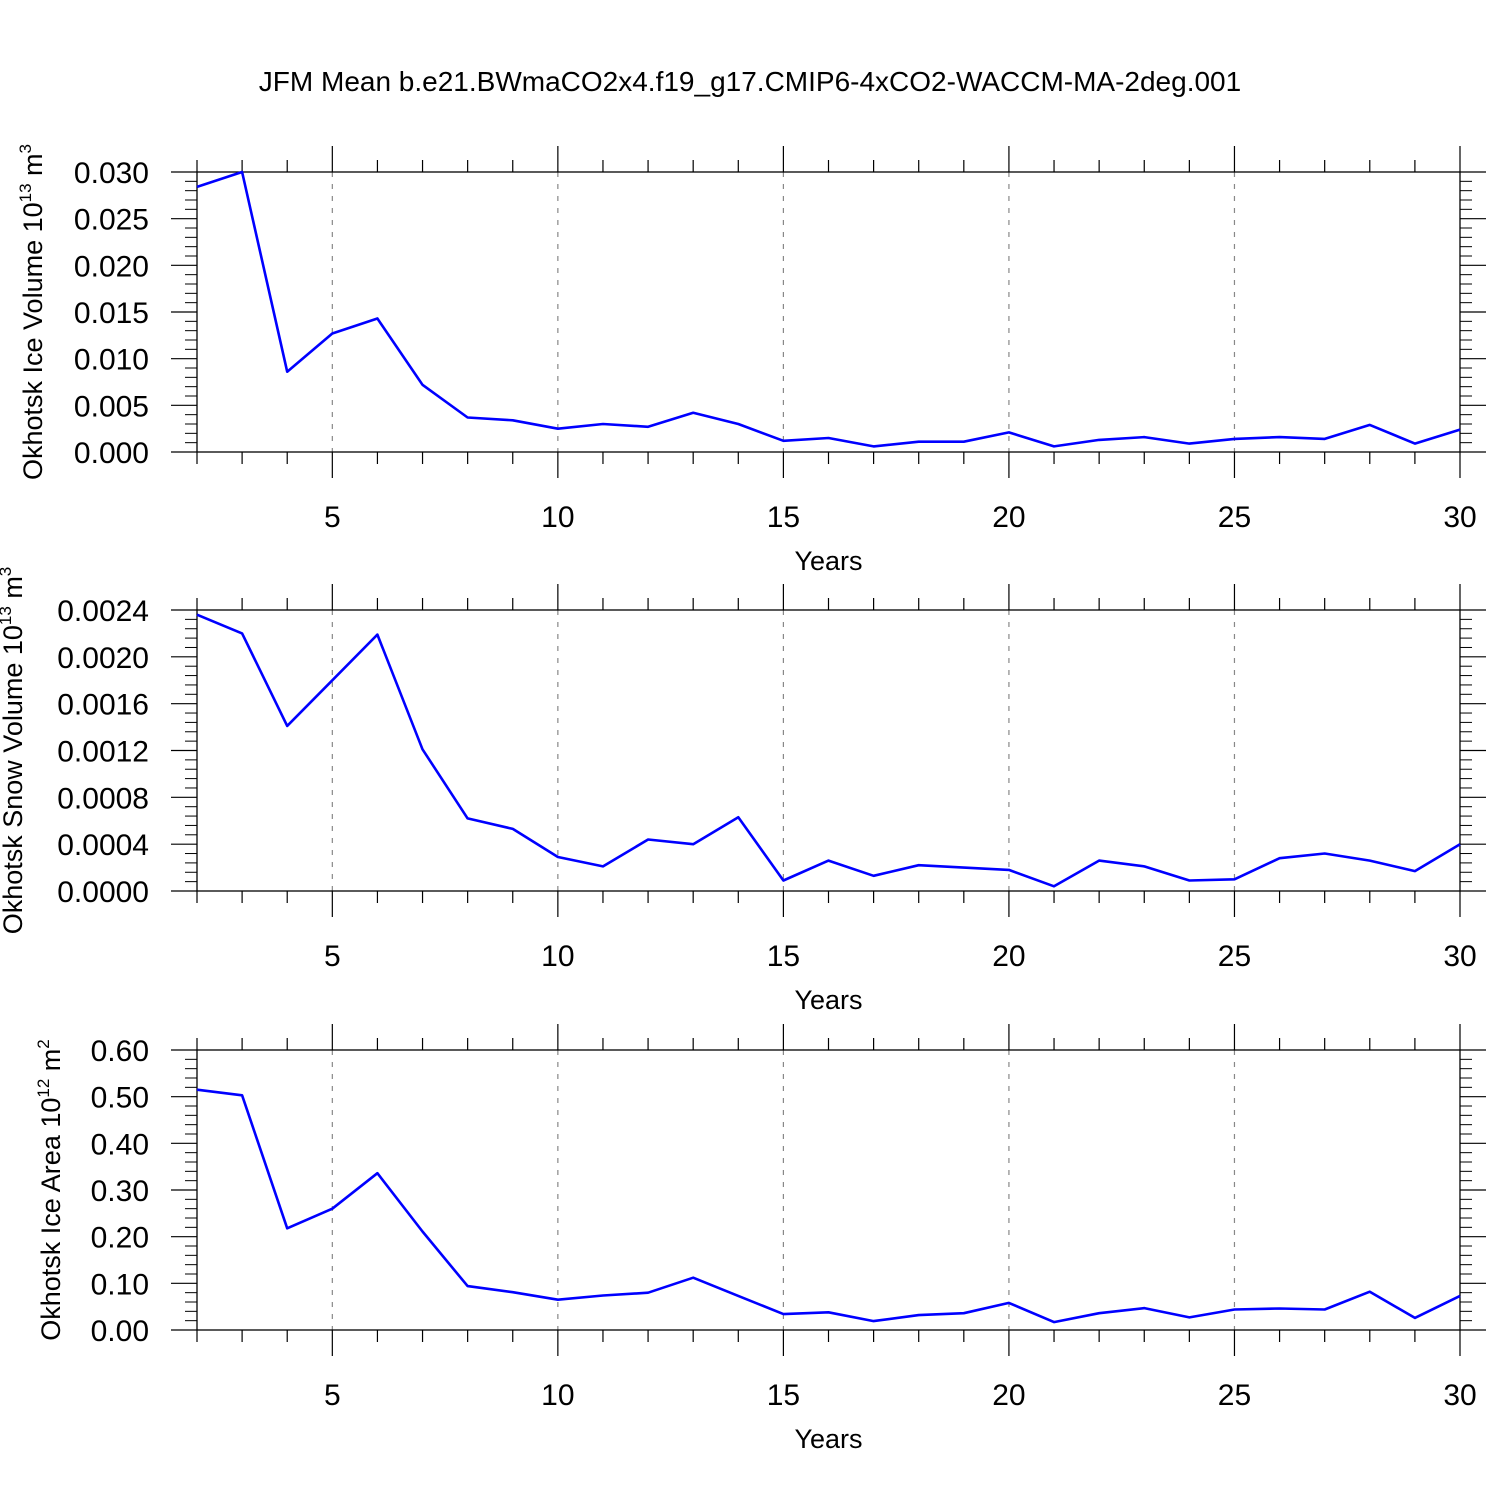  Describe the element at coordinates (120, 1144) in the screenshot. I see `y-tick-label: 0.40` at that location.